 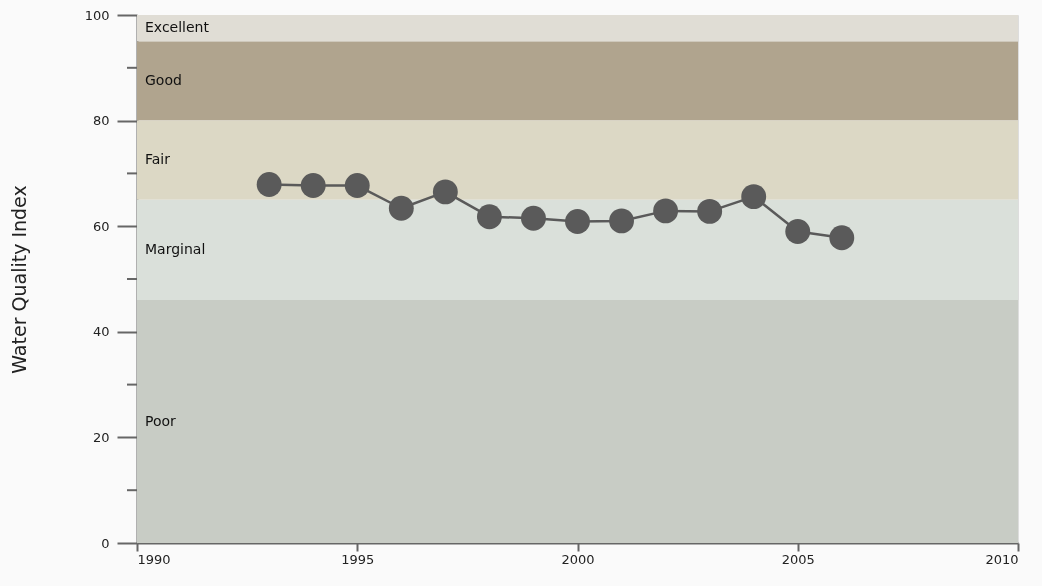 What do you see at coordinates (101, 437) in the screenshot?
I see `y-tick-label: 20` at bounding box center [101, 437].